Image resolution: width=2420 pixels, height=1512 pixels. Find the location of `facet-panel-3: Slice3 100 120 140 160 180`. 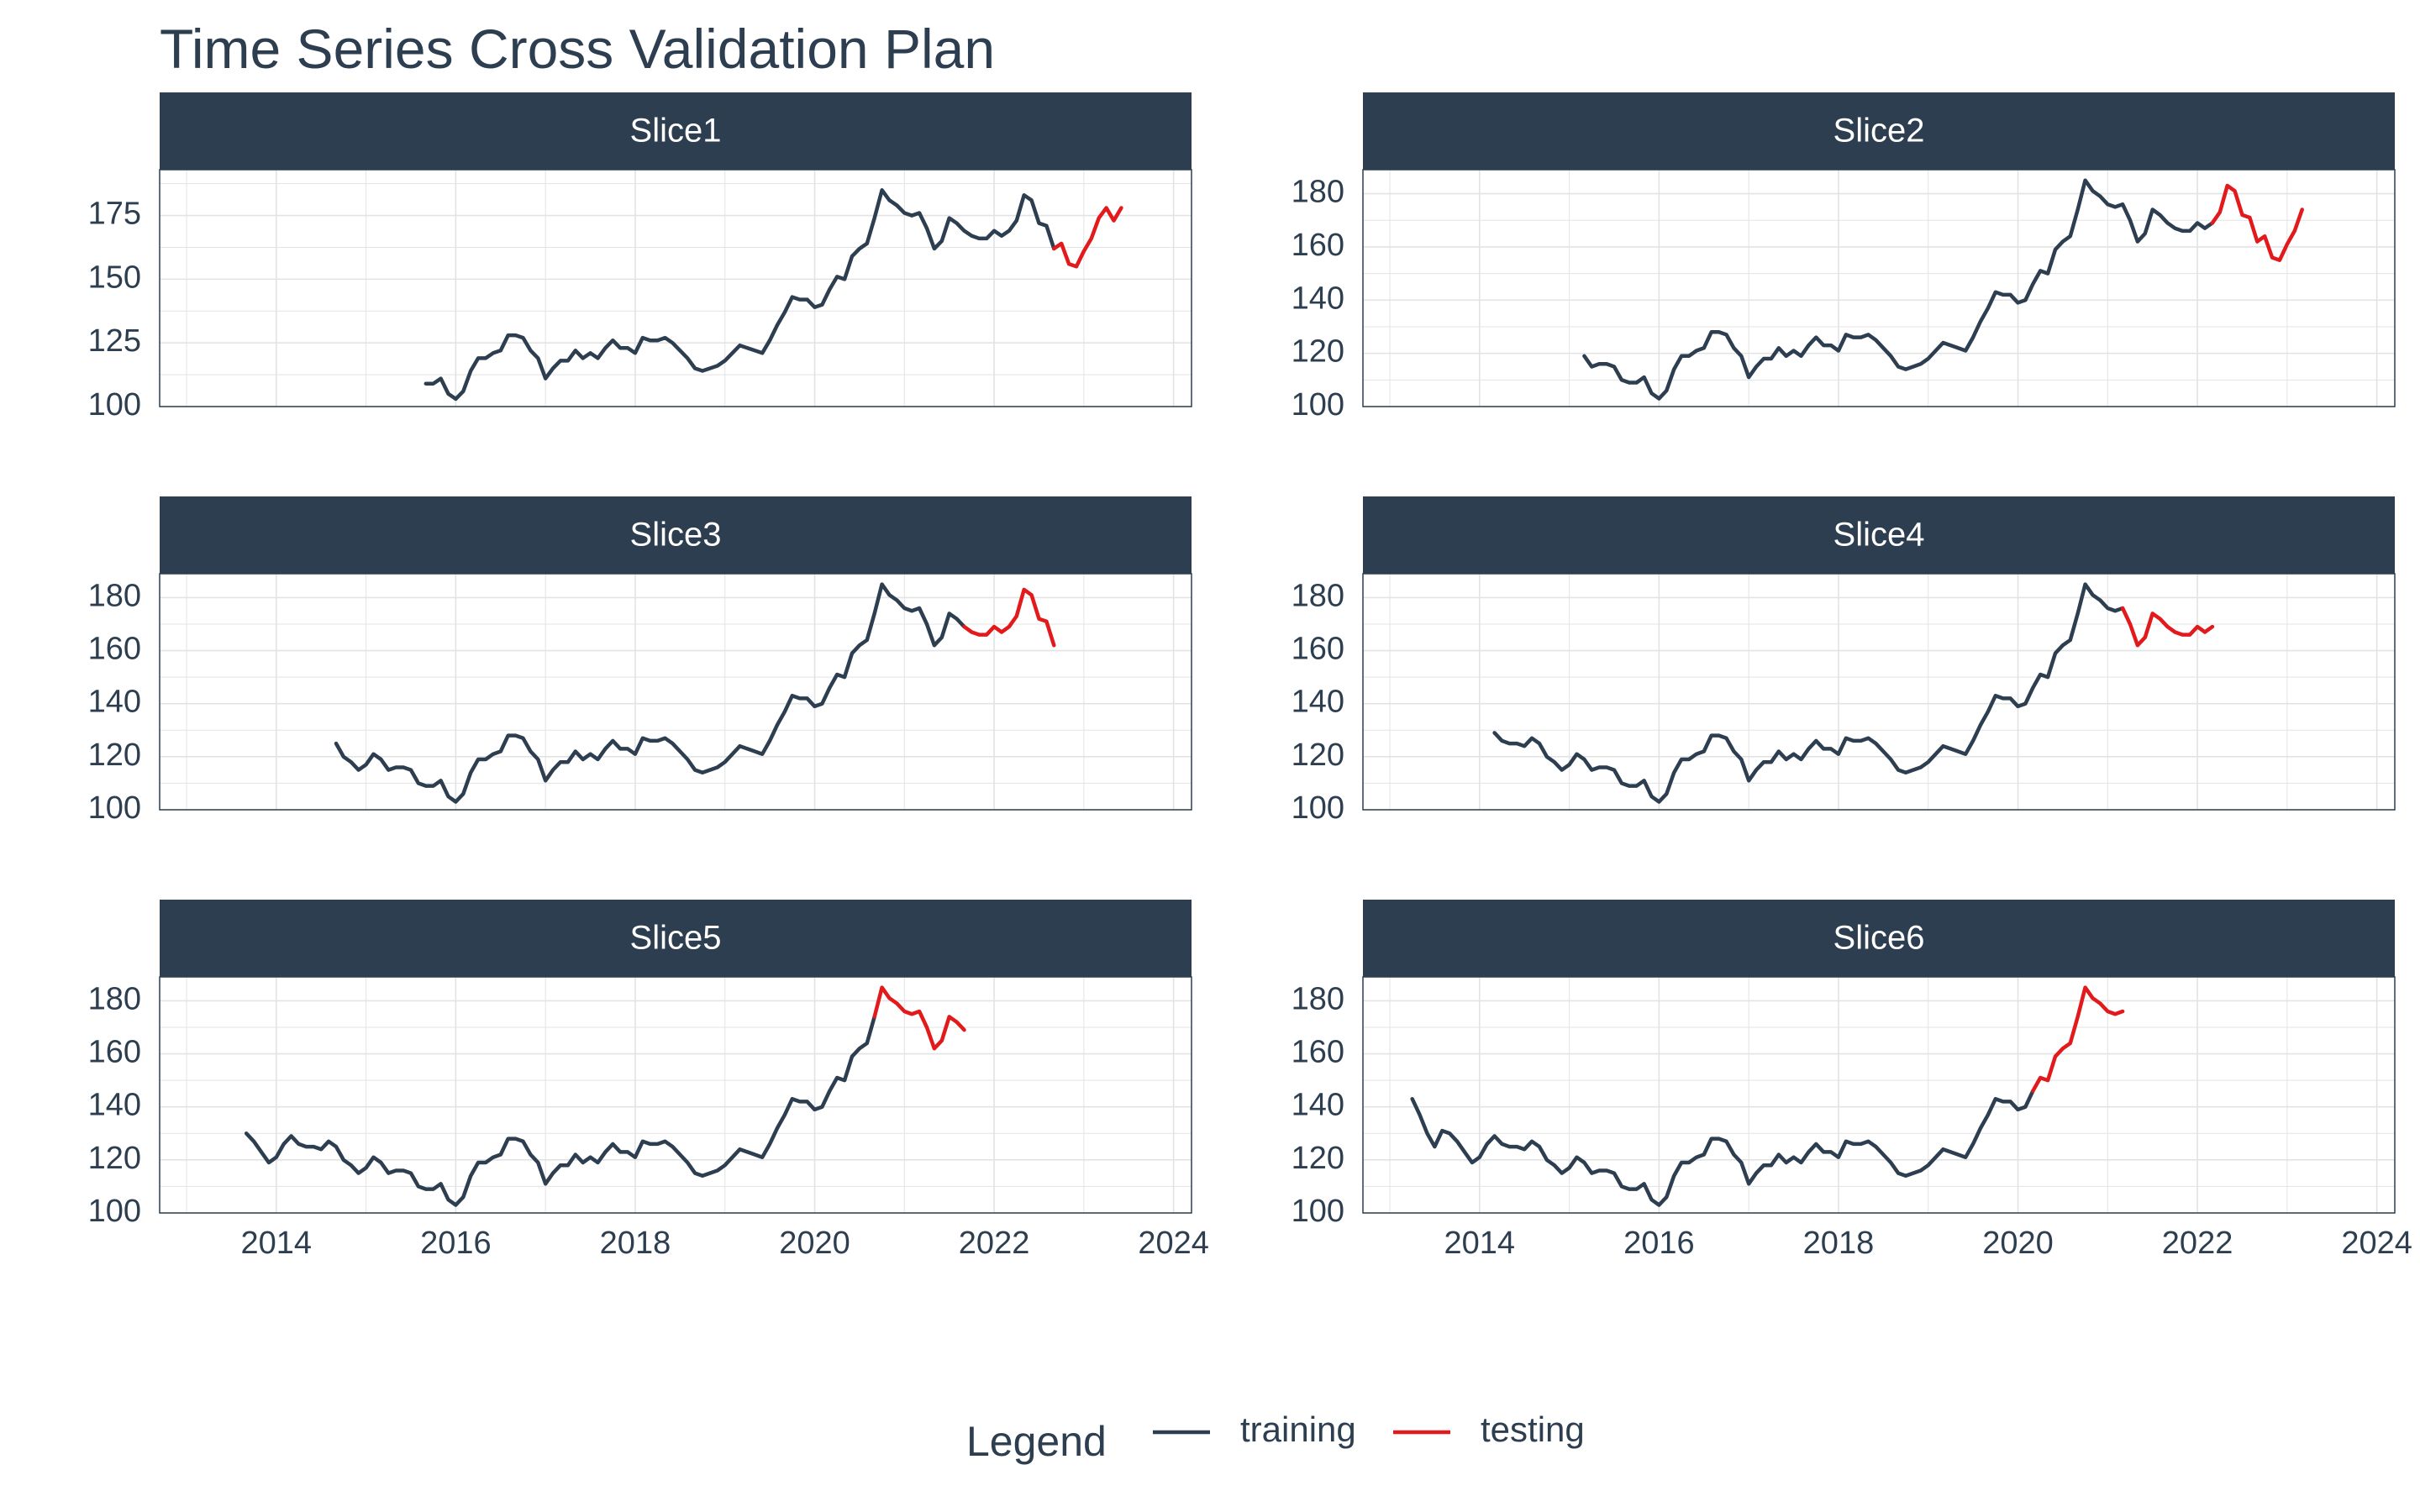

facet-panel-3: Slice3 100 120 140 160 180 is located at coordinates (640, 661).